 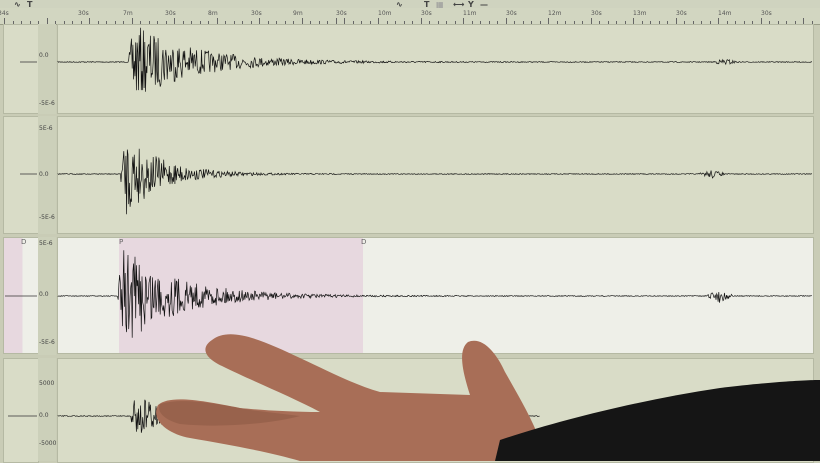 What do you see at coordinates (640, 13) in the screenshot?
I see `time-tick-label: 13m` at bounding box center [640, 13].